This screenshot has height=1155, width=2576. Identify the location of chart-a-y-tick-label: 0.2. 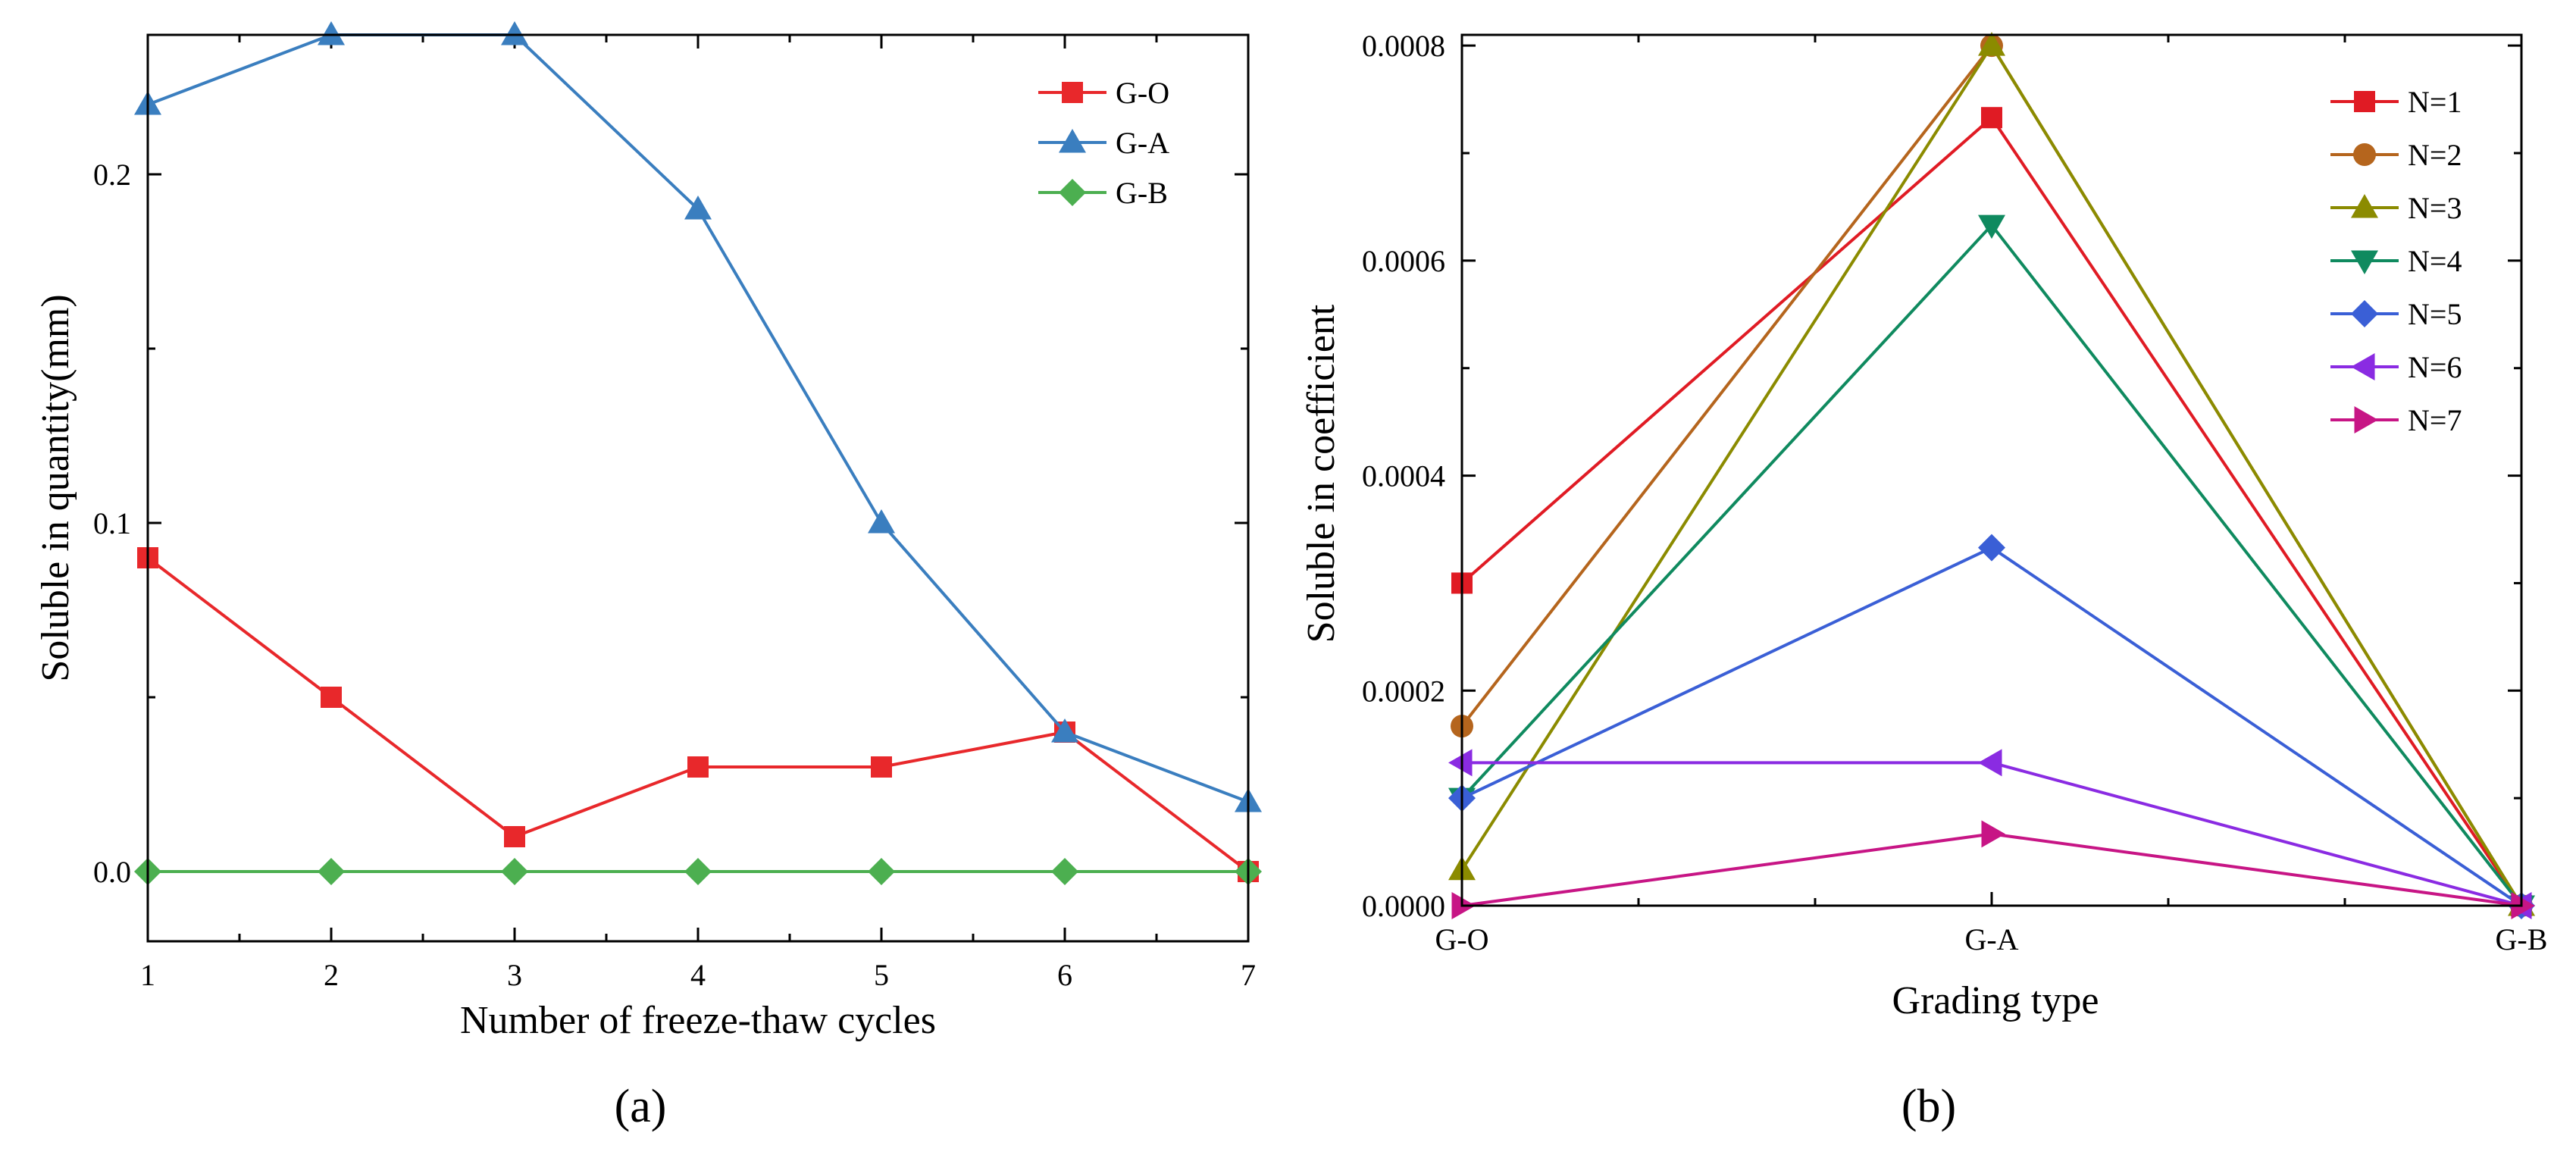
(112, 175).